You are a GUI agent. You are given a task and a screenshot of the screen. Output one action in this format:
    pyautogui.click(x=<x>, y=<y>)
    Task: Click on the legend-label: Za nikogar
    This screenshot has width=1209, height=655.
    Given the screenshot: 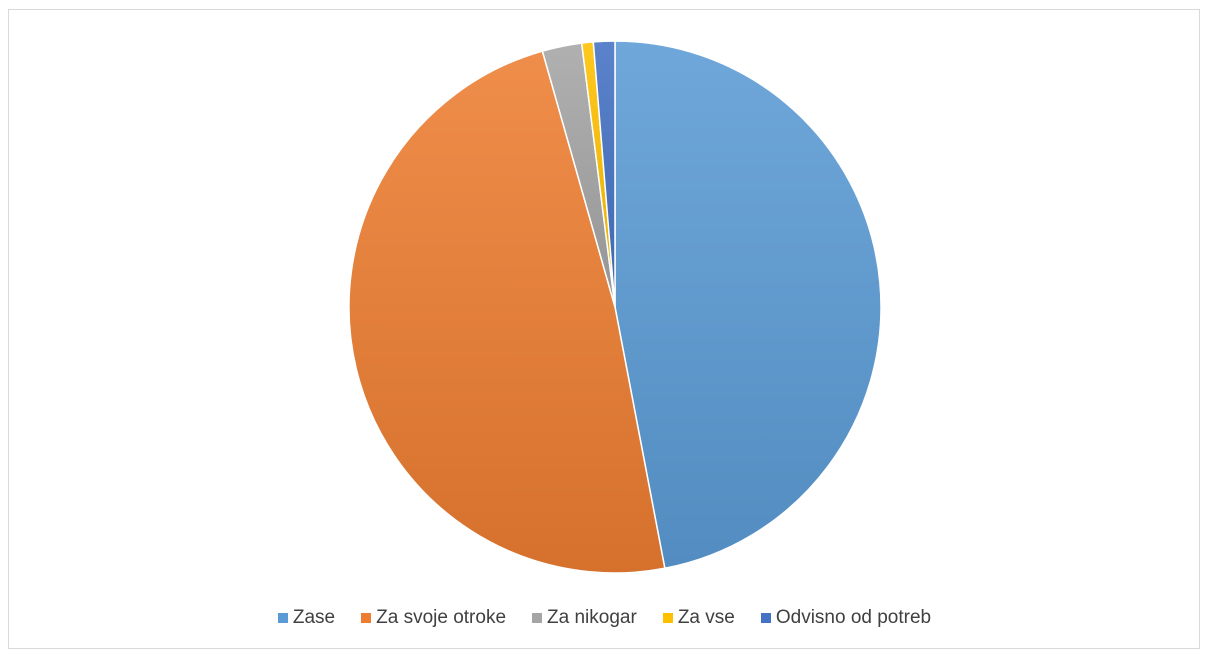 What is the action you would take?
    pyautogui.click(x=592, y=617)
    